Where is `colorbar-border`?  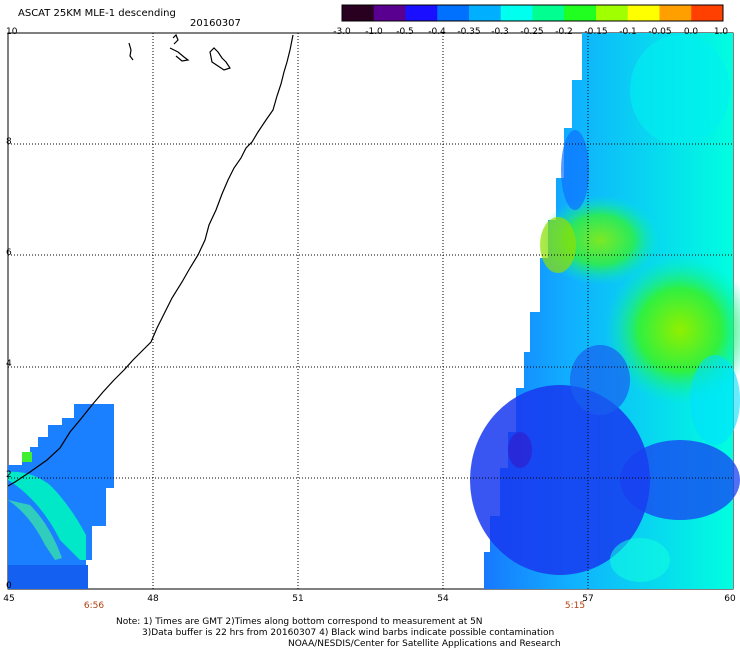 colorbar-border is located at coordinates (532, 13).